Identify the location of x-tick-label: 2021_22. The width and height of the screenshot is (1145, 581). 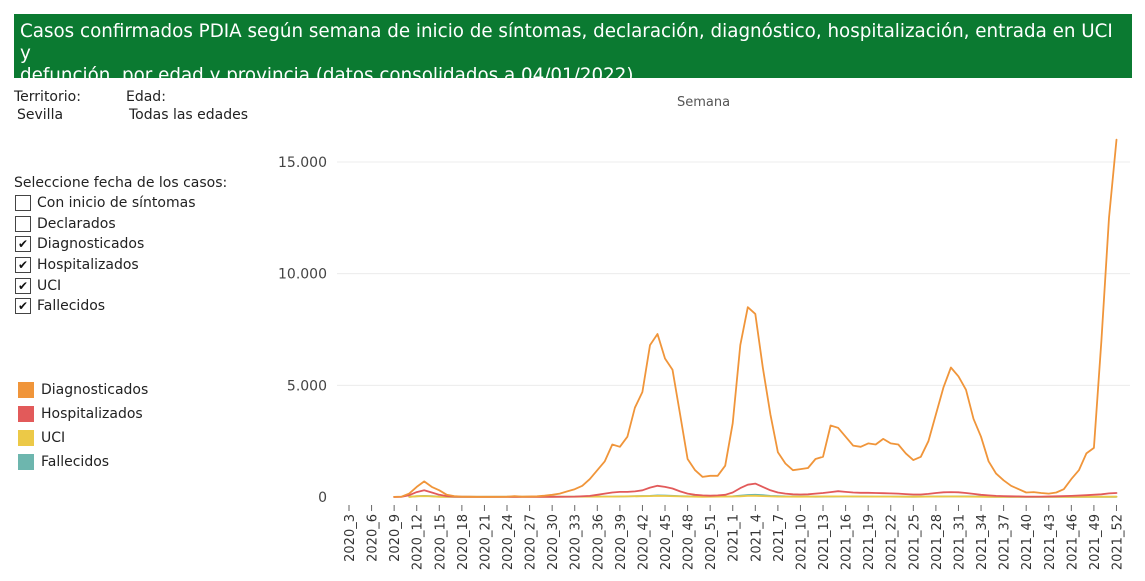
(892, 542).